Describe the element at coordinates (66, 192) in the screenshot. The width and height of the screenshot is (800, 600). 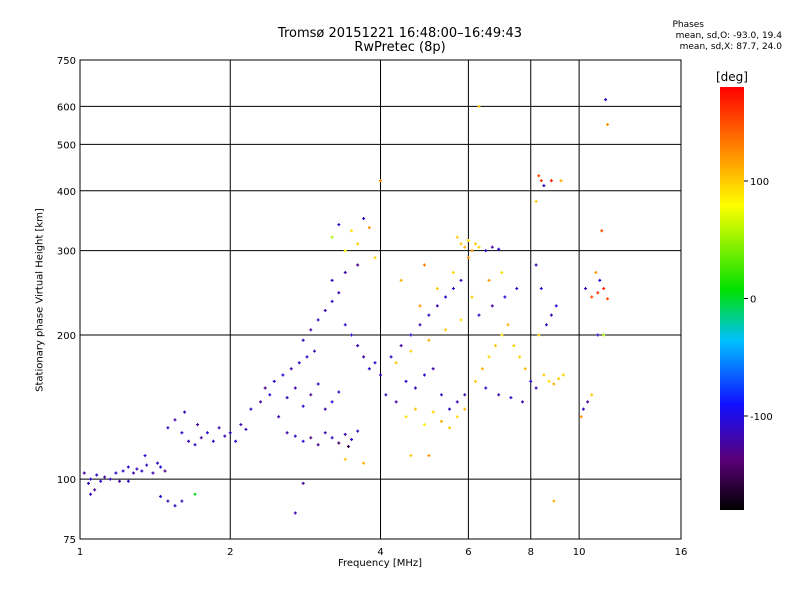
I see `y-tick-label: 400` at that location.